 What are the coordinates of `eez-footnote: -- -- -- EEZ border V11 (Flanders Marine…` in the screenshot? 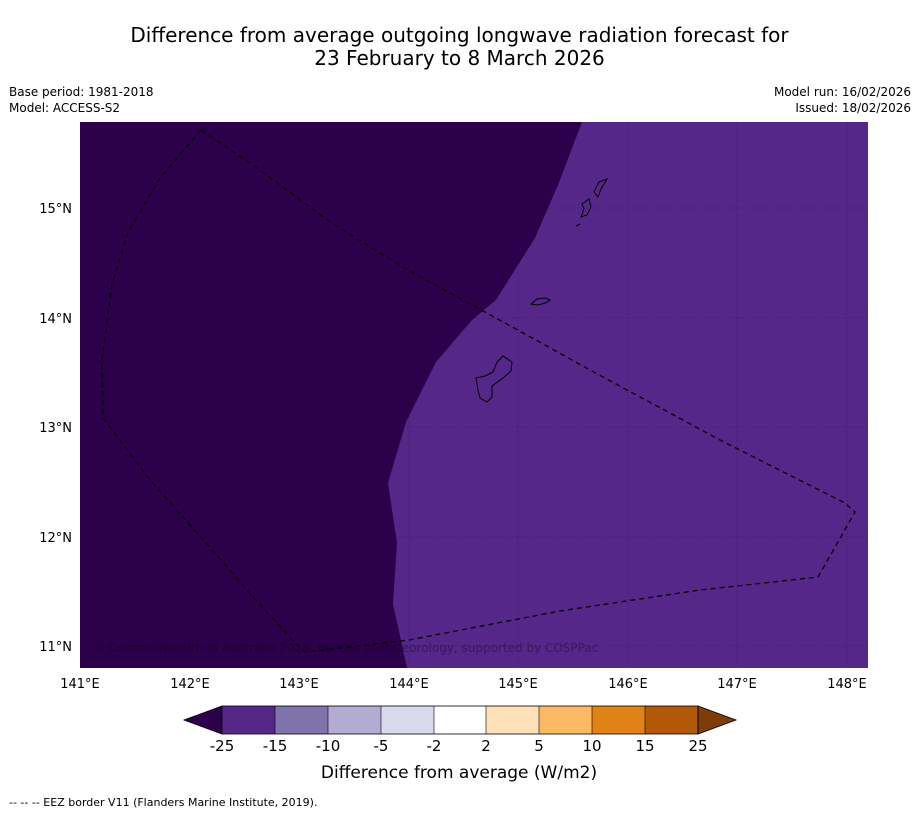 It's located at (163, 802).